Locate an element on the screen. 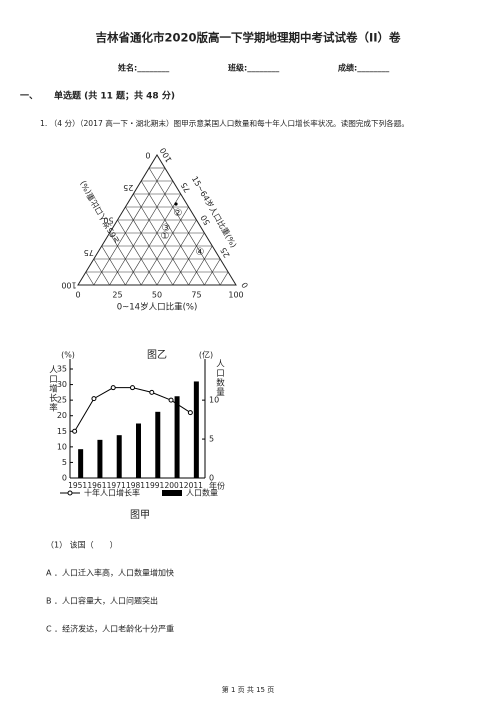  x-tick-label: 1981 is located at coordinates (135, 485).